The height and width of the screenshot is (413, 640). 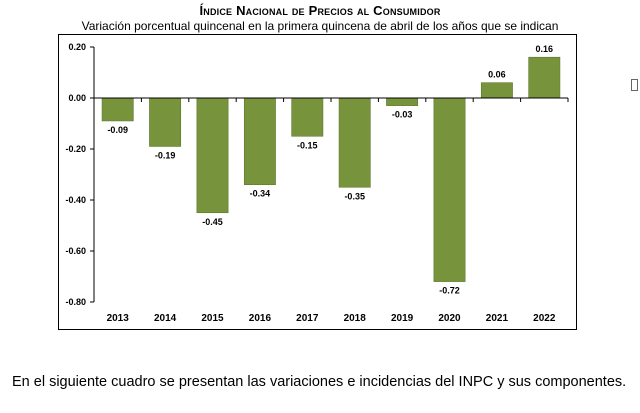 I want to click on bar-2017, so click(x=307, y=117).